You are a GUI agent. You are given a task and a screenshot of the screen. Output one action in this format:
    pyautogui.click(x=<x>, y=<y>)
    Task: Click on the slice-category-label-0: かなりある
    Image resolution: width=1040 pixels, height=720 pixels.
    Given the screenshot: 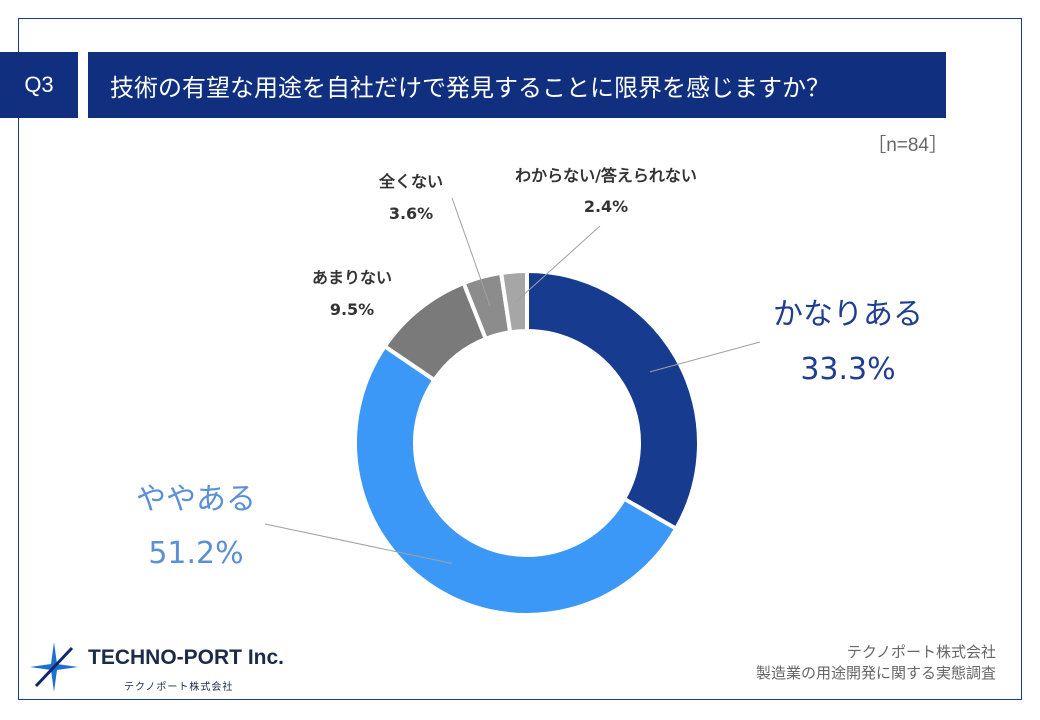 What is the action you would take?
    pyautogui.click(x=848, y=314)
    